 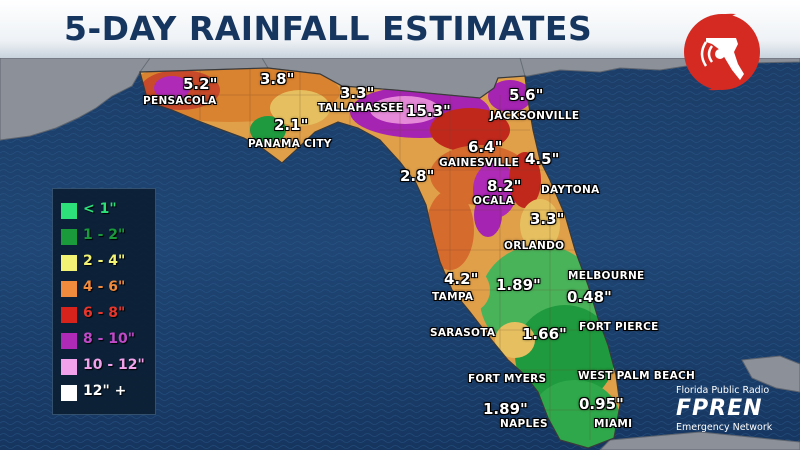 I want to click on rainfall-value-daytona-south: 3.3", so click(x=547, y=219).